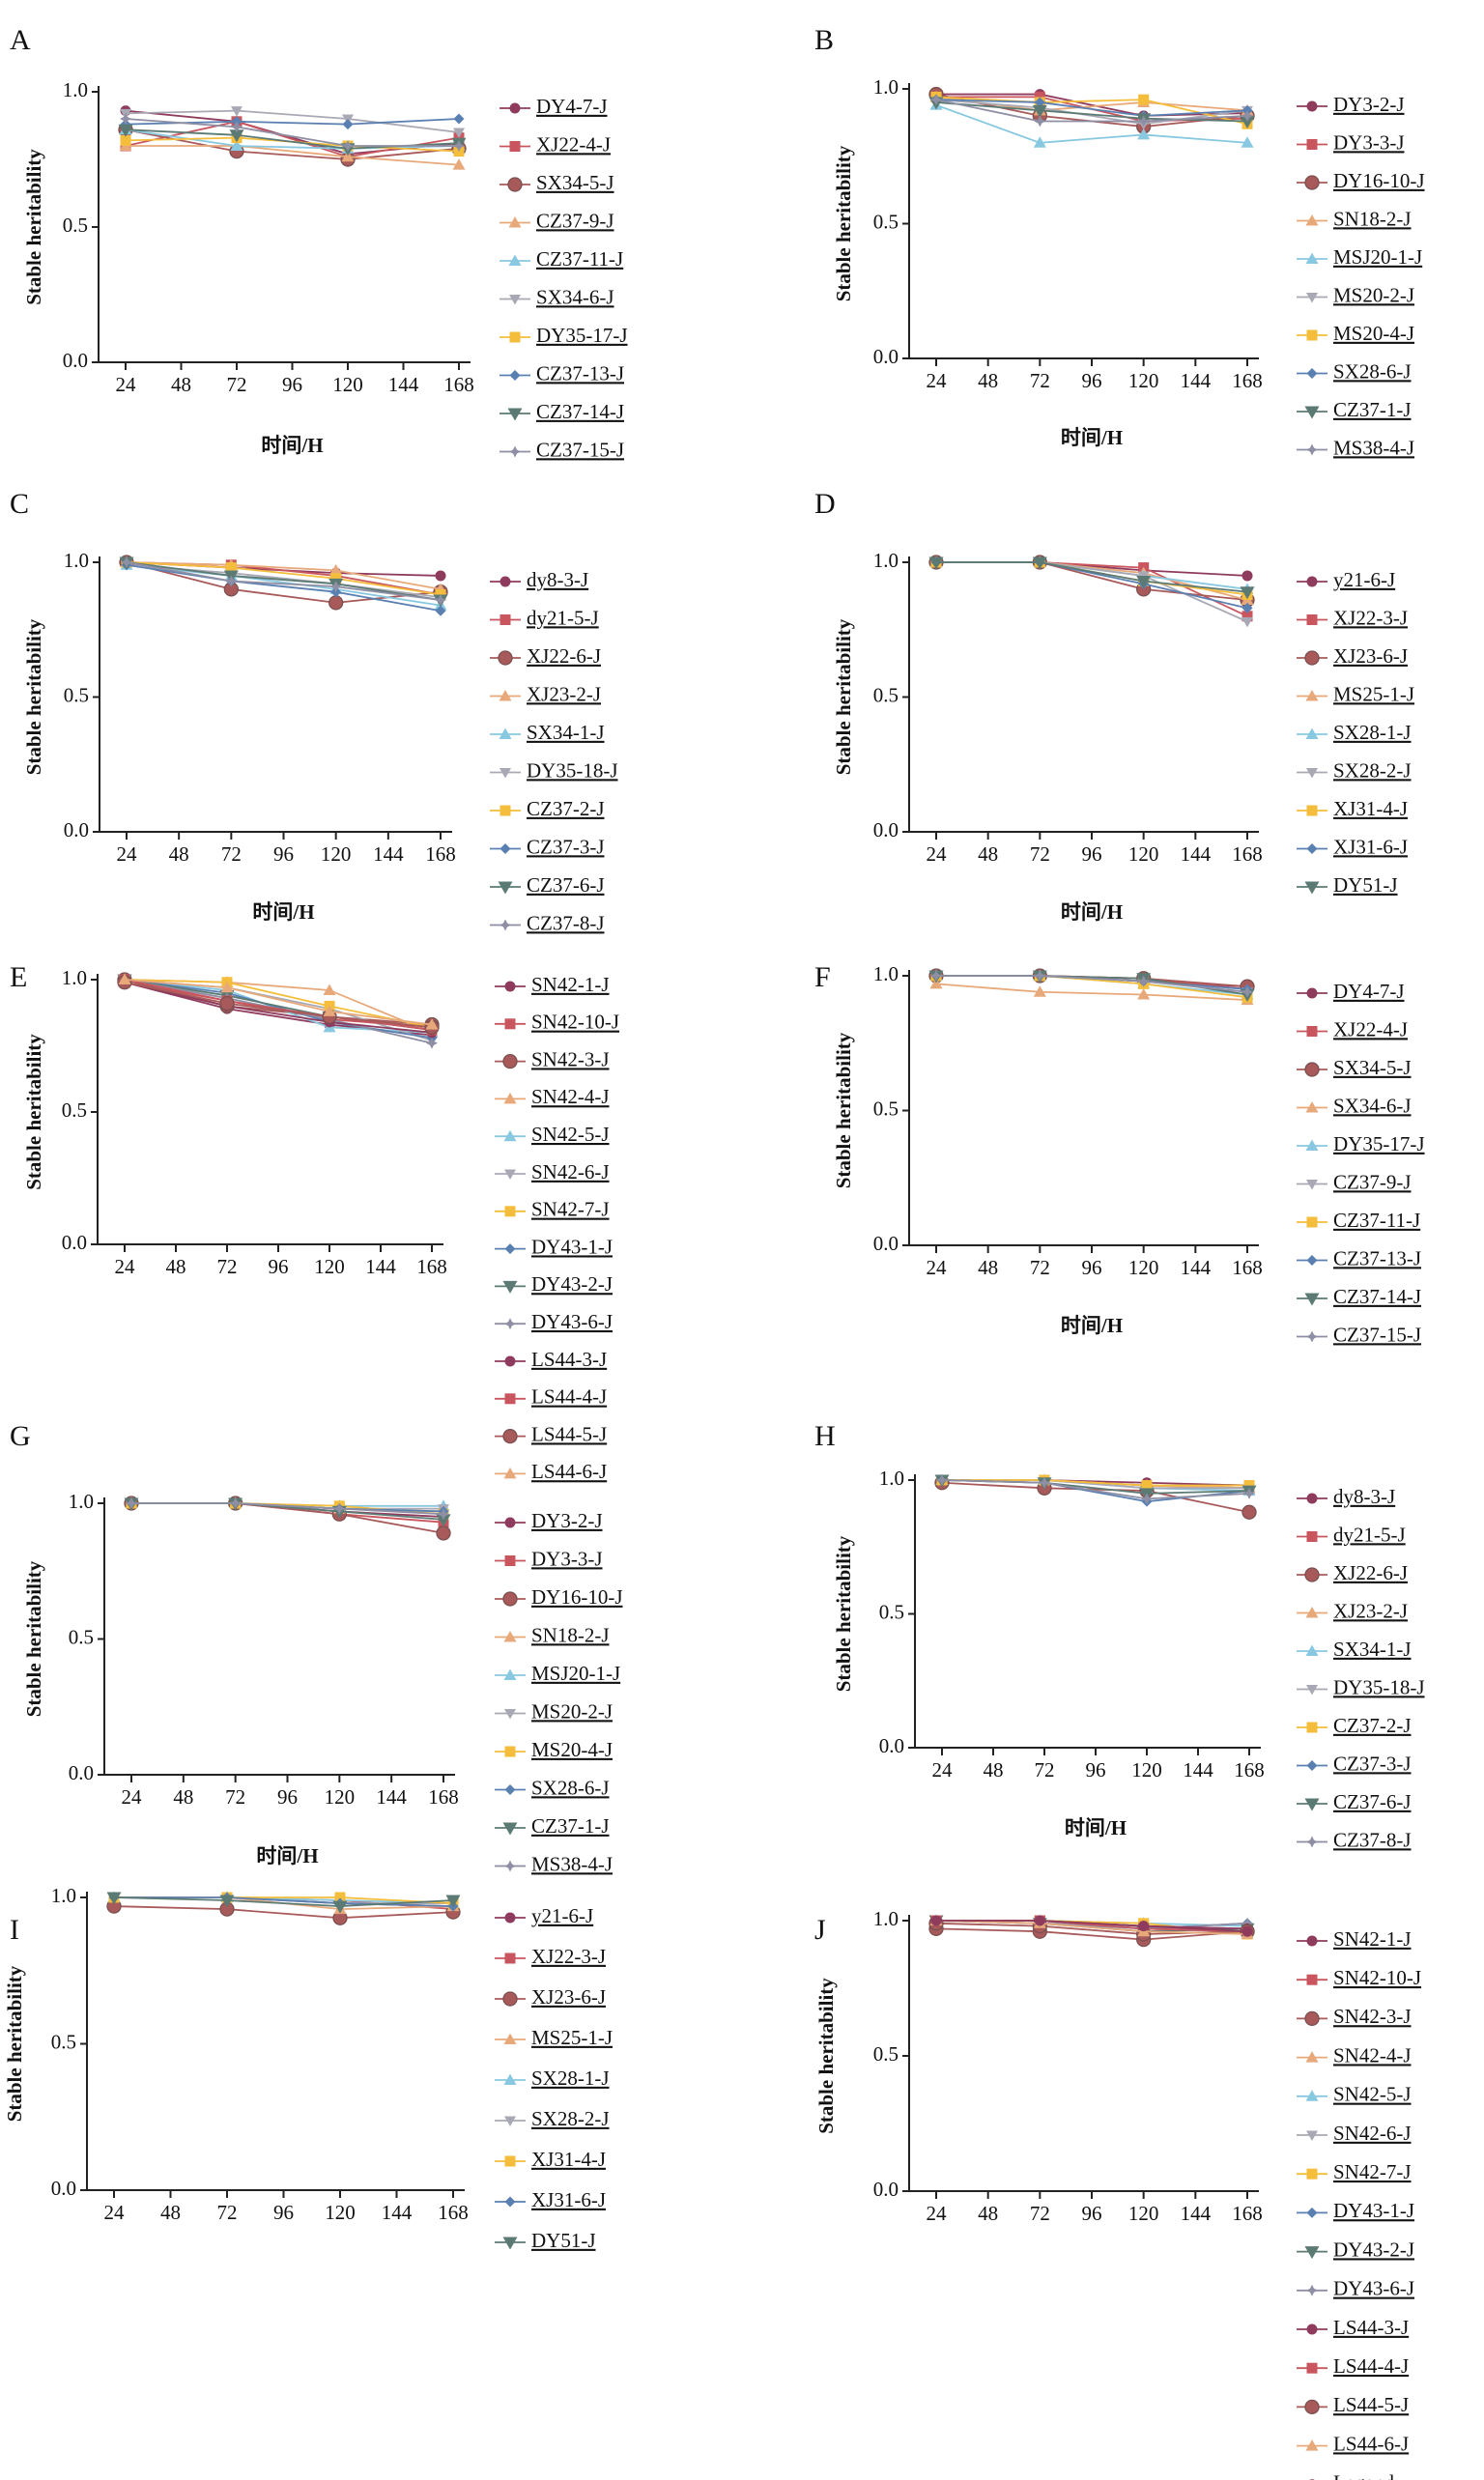 Image resolution: width=1484 pixels, height=2480 pixels. Describe the element at coordinates (575, 182) in the screenshot. I see `legend-label: SX34-5-J` at that location.